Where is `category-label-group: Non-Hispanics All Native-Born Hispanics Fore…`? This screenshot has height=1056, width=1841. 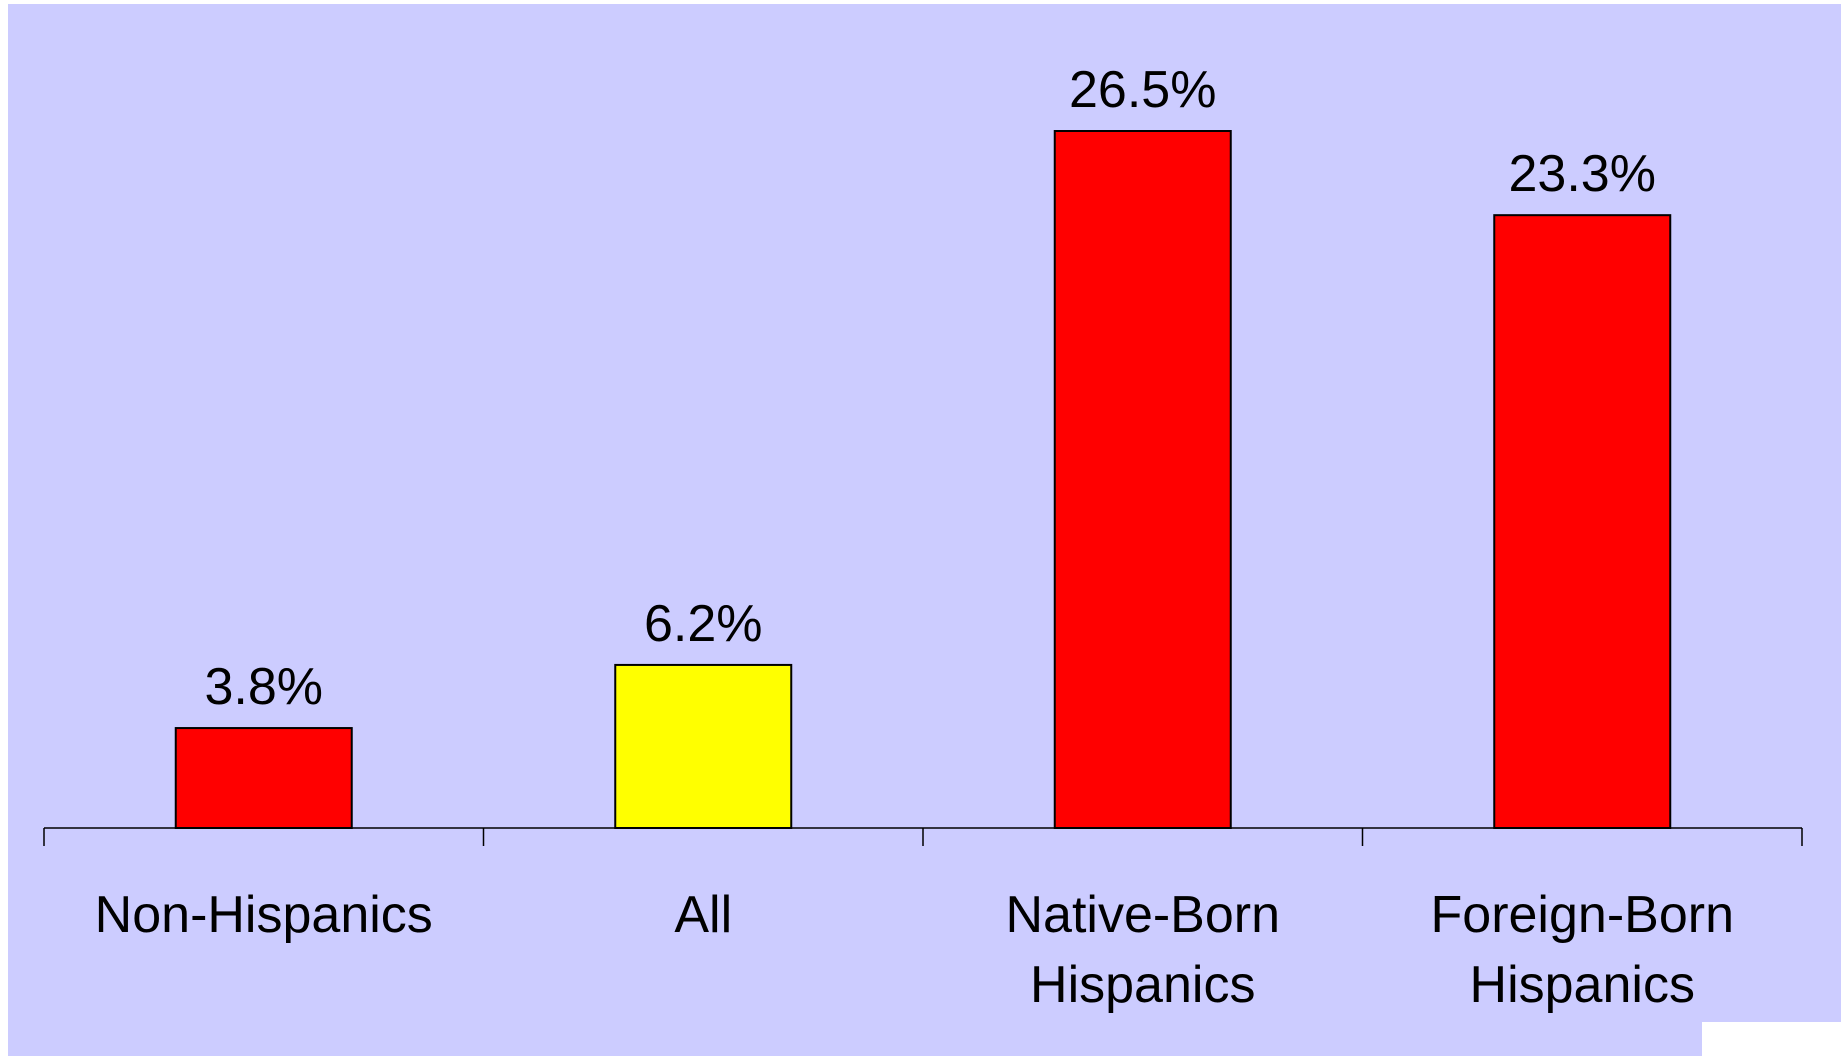 category-label-group: Non-Hispanics All Native-Born Hispanics Fore… is located at coordinates (914, 950).